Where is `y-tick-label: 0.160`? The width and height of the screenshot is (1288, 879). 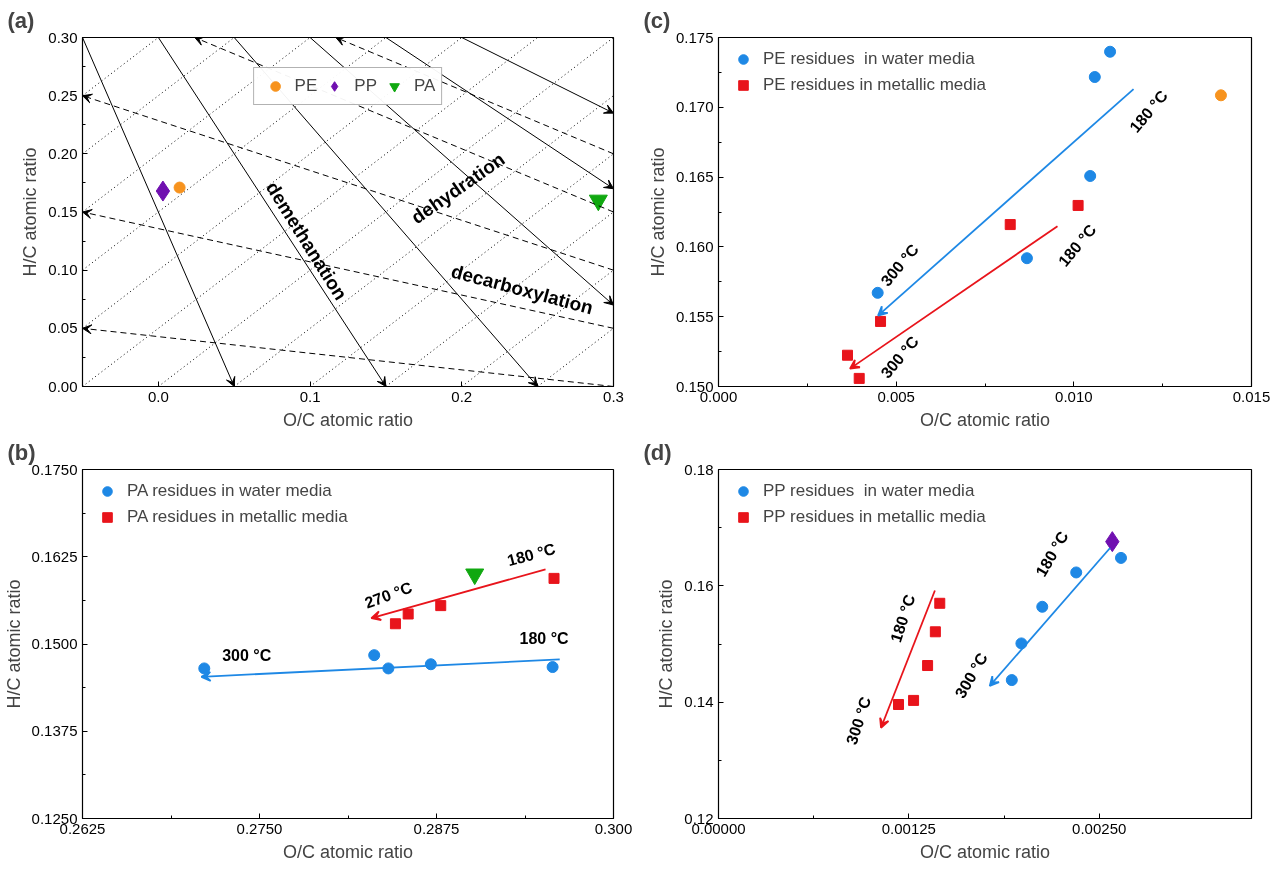
y-tick-label: 0.160 is located at coordinates (694, 246).